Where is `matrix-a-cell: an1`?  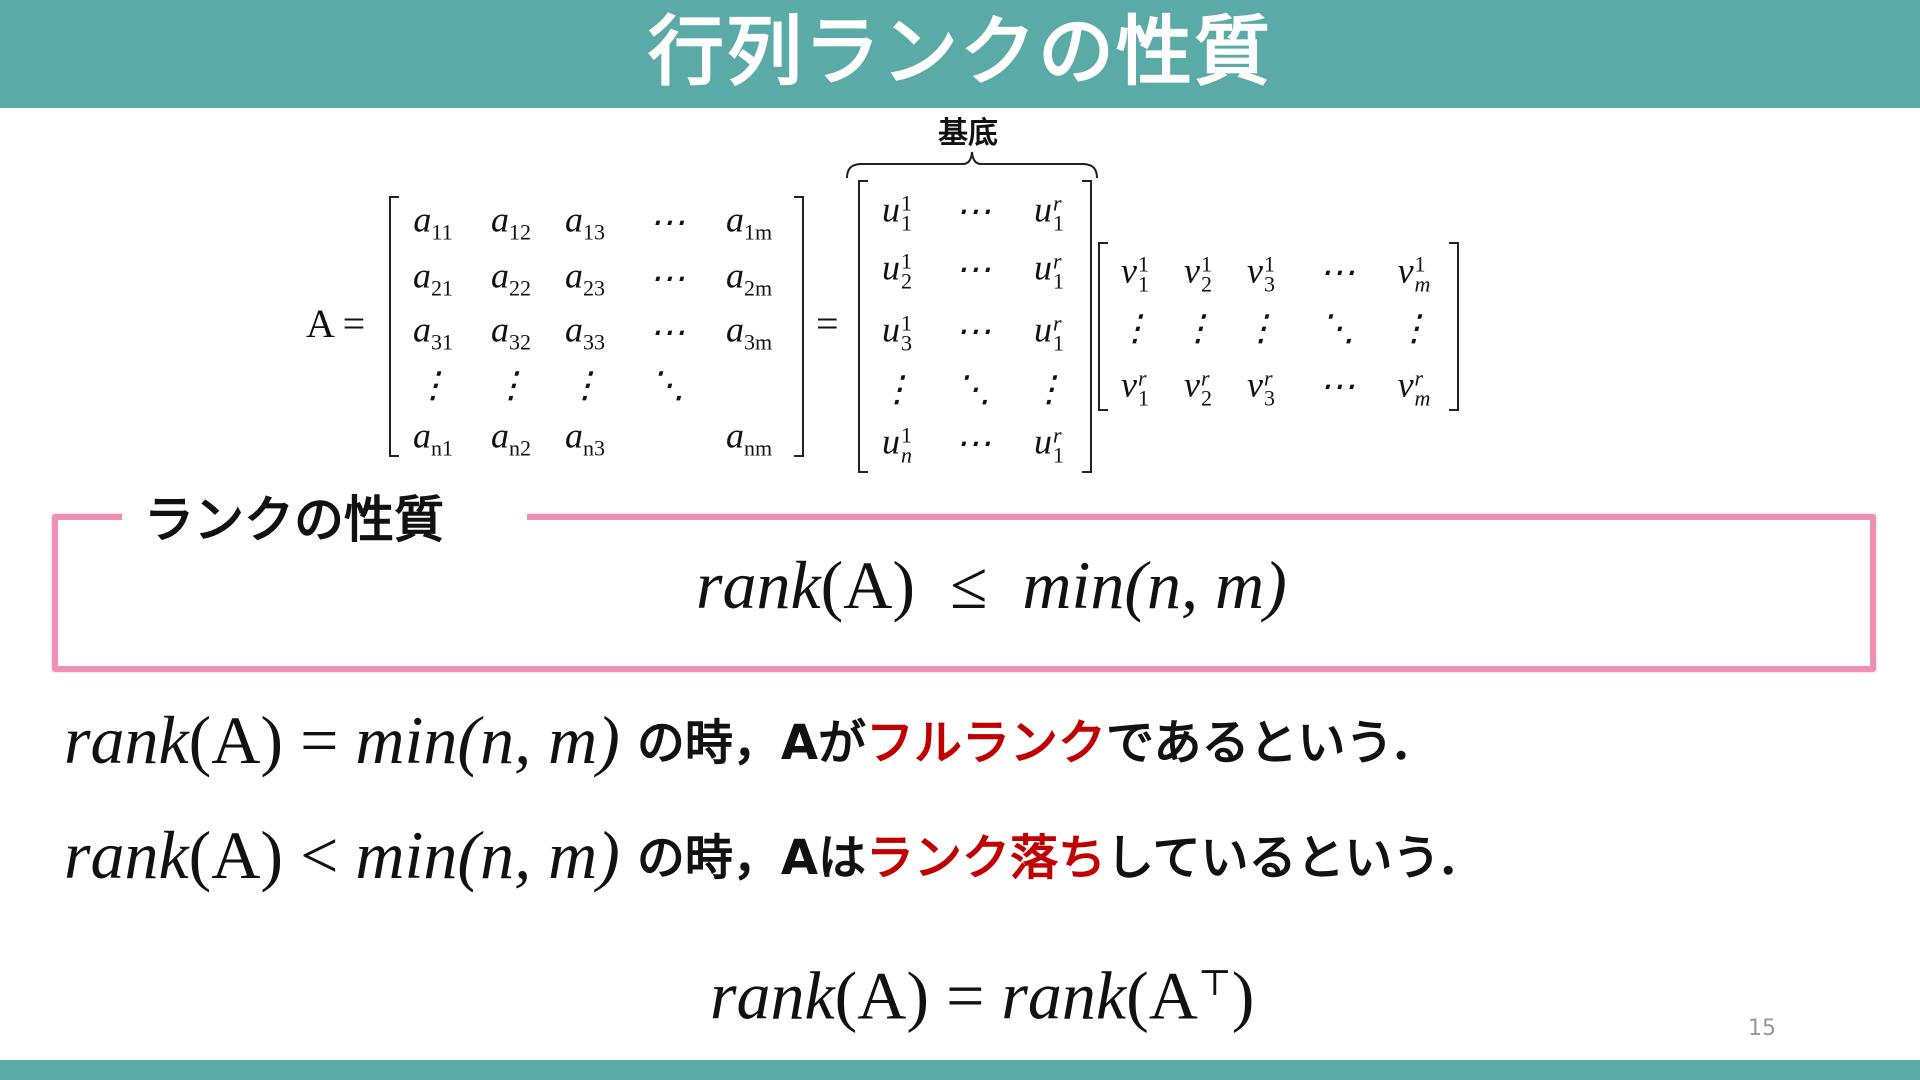 matrix-a-cell: an1 is located at coordinates (433, 437).